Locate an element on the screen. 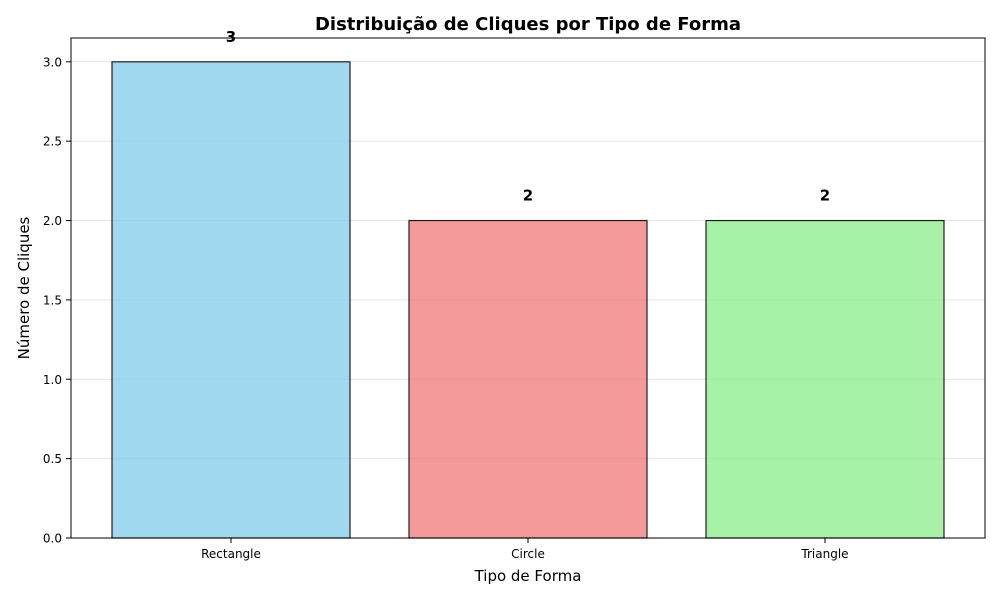 This screenshot has height=605, width=1000. x-tick-label: Circle is located at coordinates (528, 554).